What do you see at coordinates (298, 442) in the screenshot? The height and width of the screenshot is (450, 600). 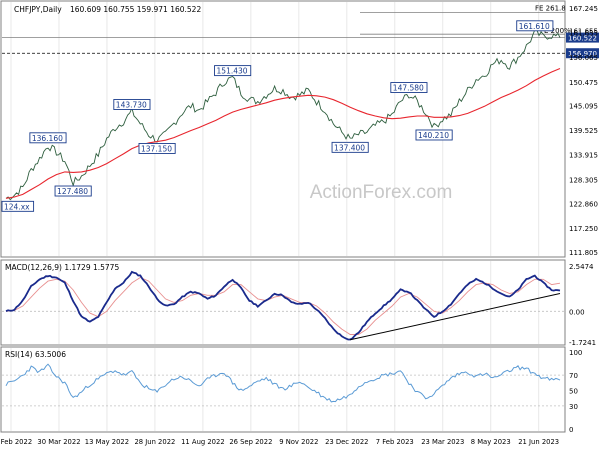 I see `x-tick-label: 9 Nov 2022` at bounding box center [298, 442].